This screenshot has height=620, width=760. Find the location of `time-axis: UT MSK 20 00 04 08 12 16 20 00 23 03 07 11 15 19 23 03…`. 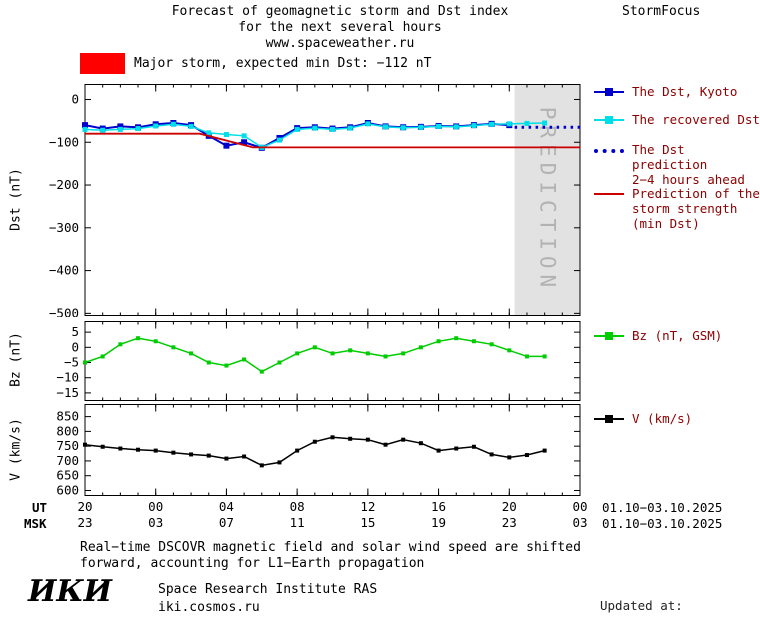

time-axis: UT MSK 20 00 04 08 12 16 20 00 23 03 07 11 15 19 23 03… is located at coordinates (380, 516).